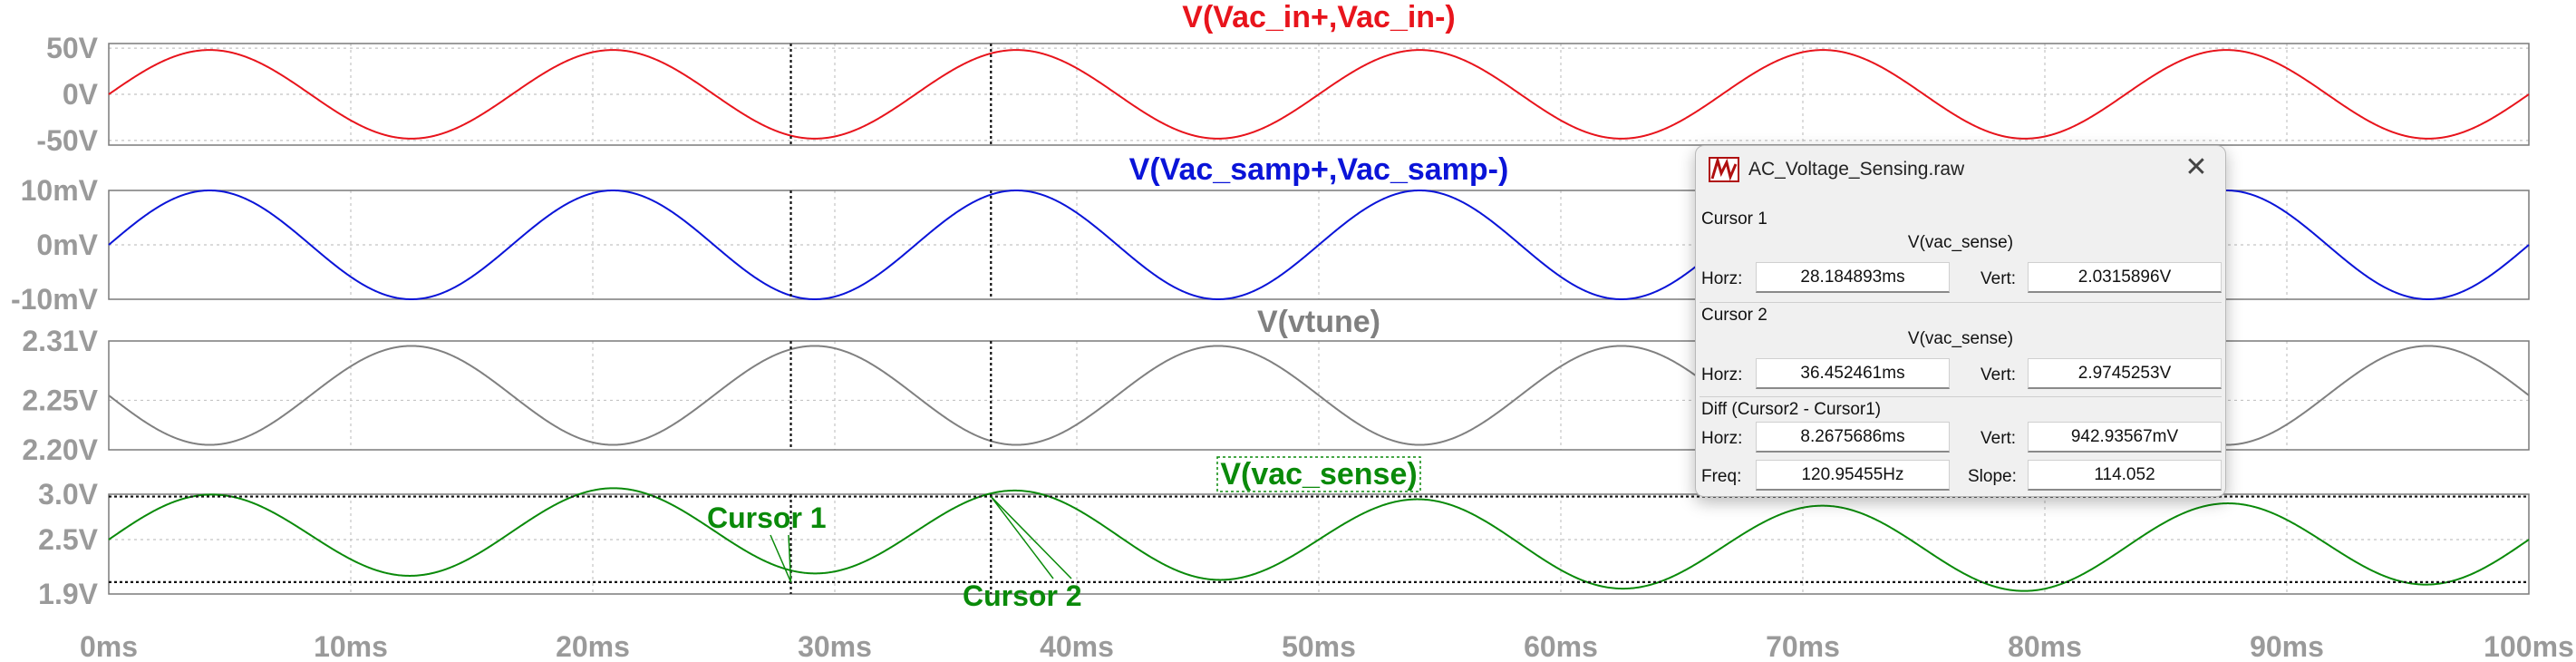 The height and width of the screenshot is (662, 2576). What do you see at coordinates (2125, 437) in the screenshot?
I see `diff-vert-field: 942.93567mV` at bounding box center [2125, 437].